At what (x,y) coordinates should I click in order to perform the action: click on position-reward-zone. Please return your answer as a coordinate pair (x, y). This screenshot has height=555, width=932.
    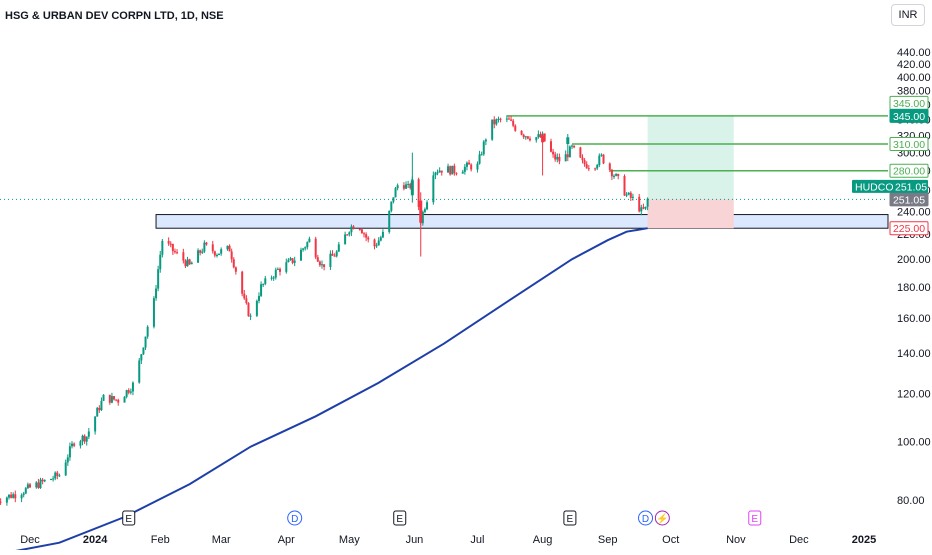
    Looking at the image, I should click on (690, 157).